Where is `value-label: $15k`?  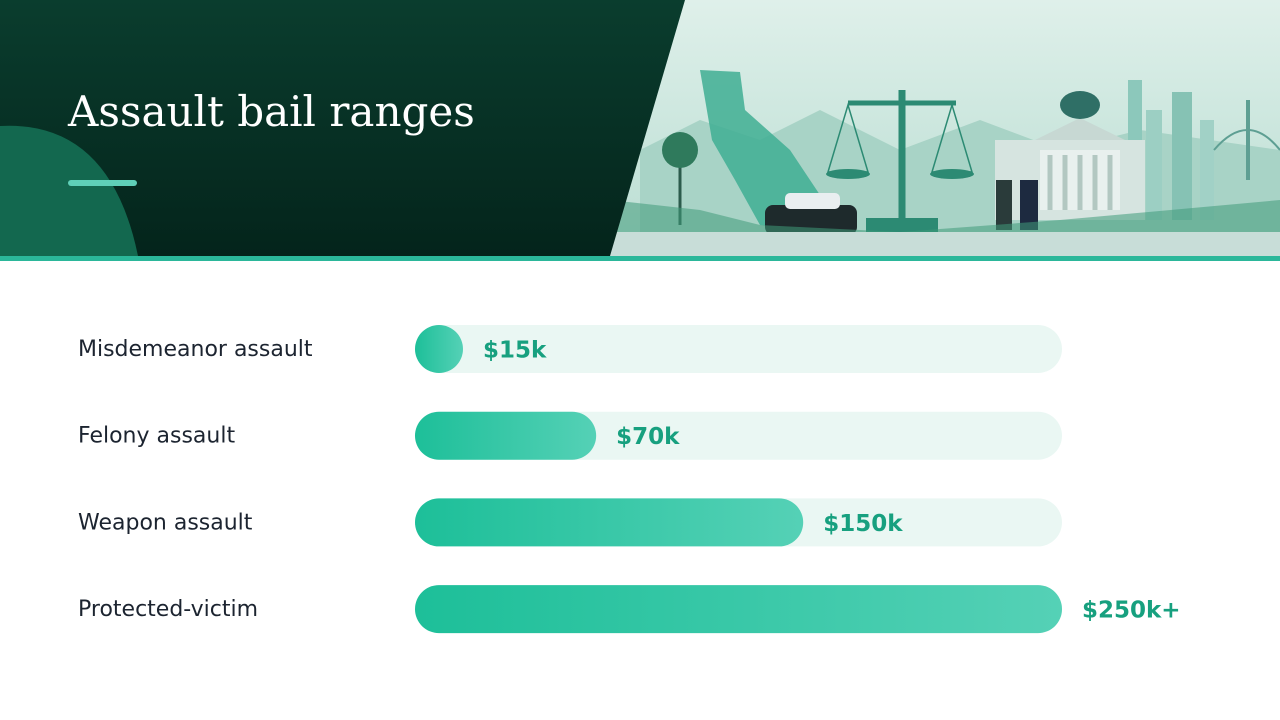 value-label: $15k is located at coordinates (515, 351).